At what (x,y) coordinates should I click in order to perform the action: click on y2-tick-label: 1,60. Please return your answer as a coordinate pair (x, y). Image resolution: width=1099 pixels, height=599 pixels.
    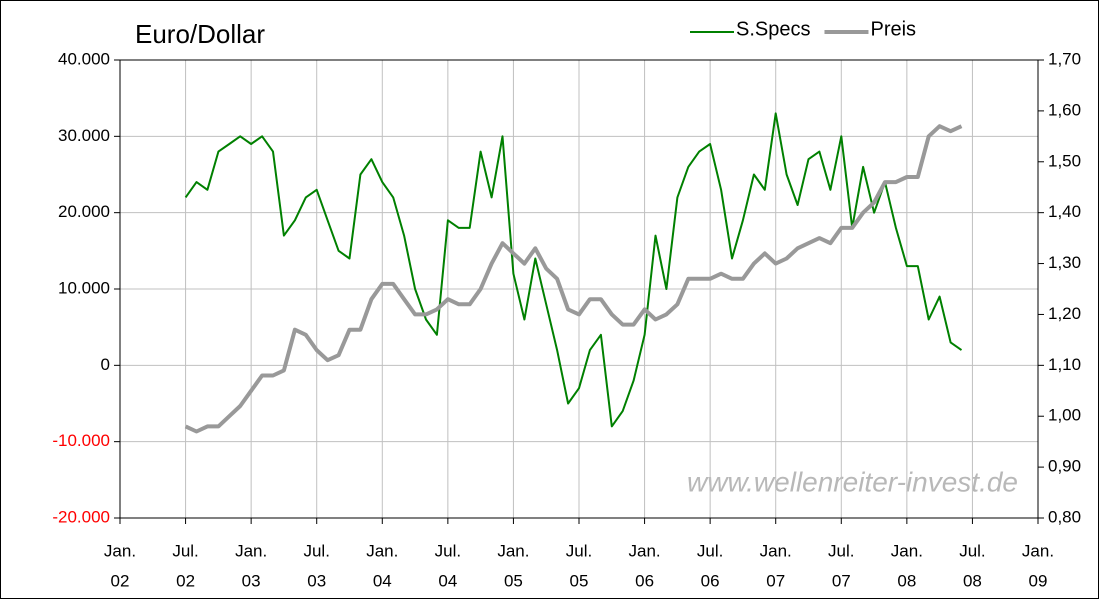
    Looking at the image, I should click on (1064, 109).